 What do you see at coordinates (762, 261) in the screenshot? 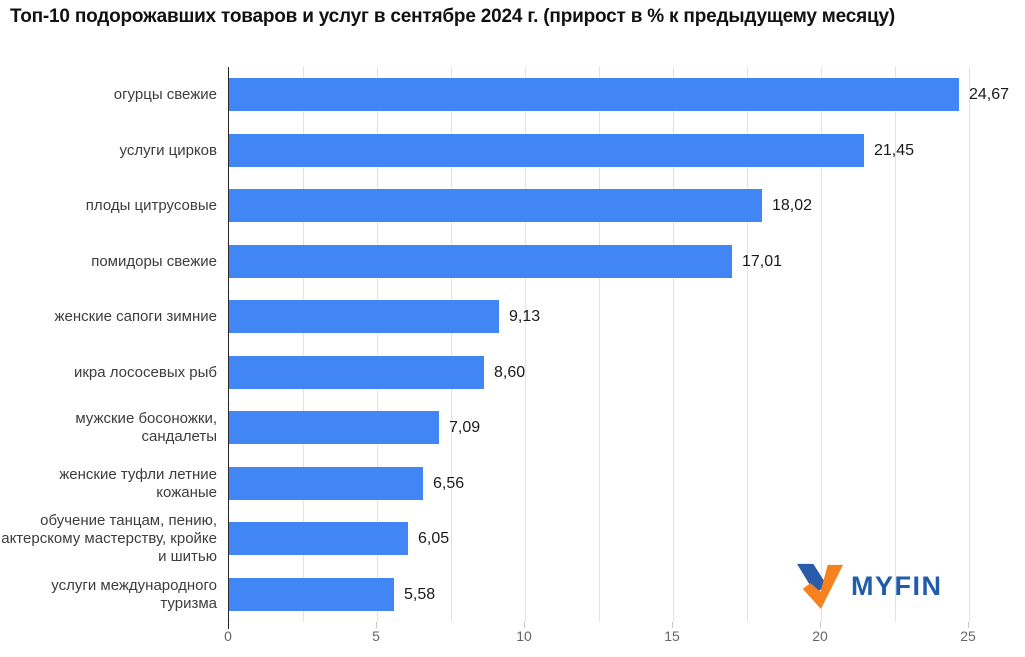
I see `value-label: 17,01` at bounding box center [762, 261].